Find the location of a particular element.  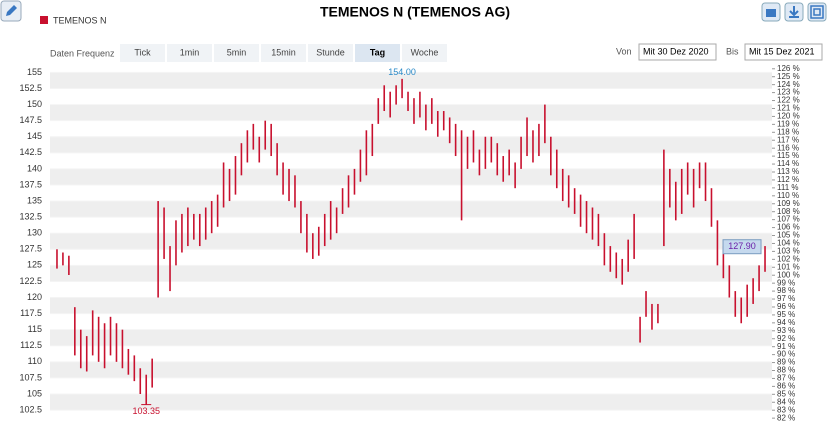

y2-tick-label: 83 % is located at coordinates (786, 409).